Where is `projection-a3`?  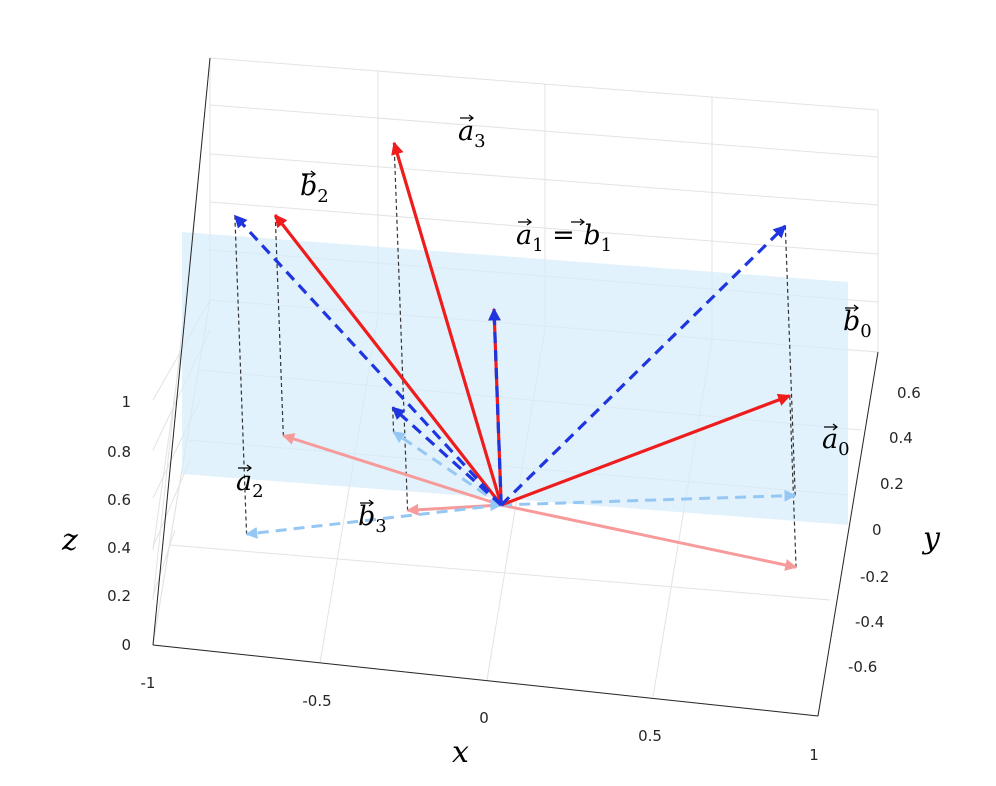 projection-a3 is located at coordinates (454, 509).